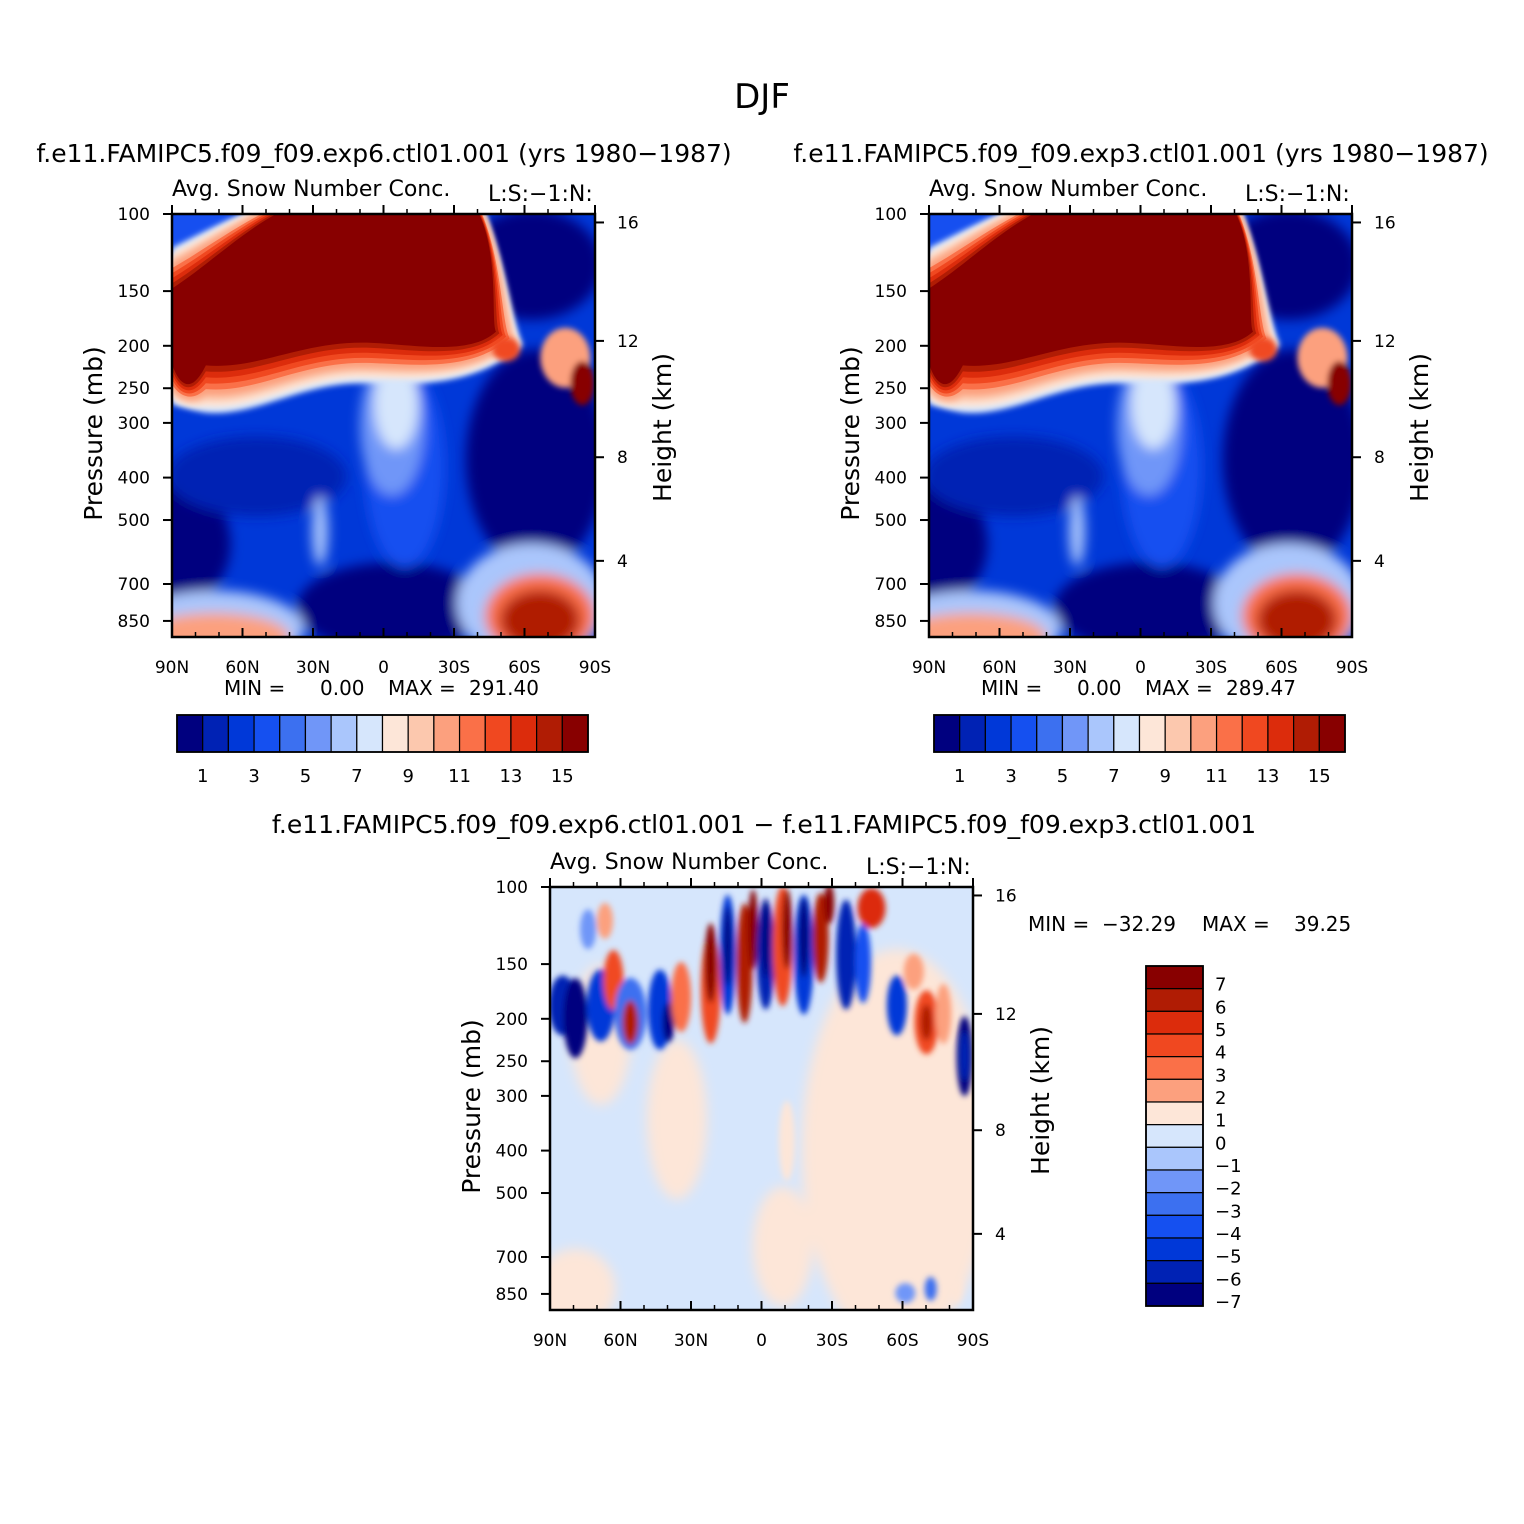  I want to click on panel3-max-label: MAX =, so click(1236, 924).